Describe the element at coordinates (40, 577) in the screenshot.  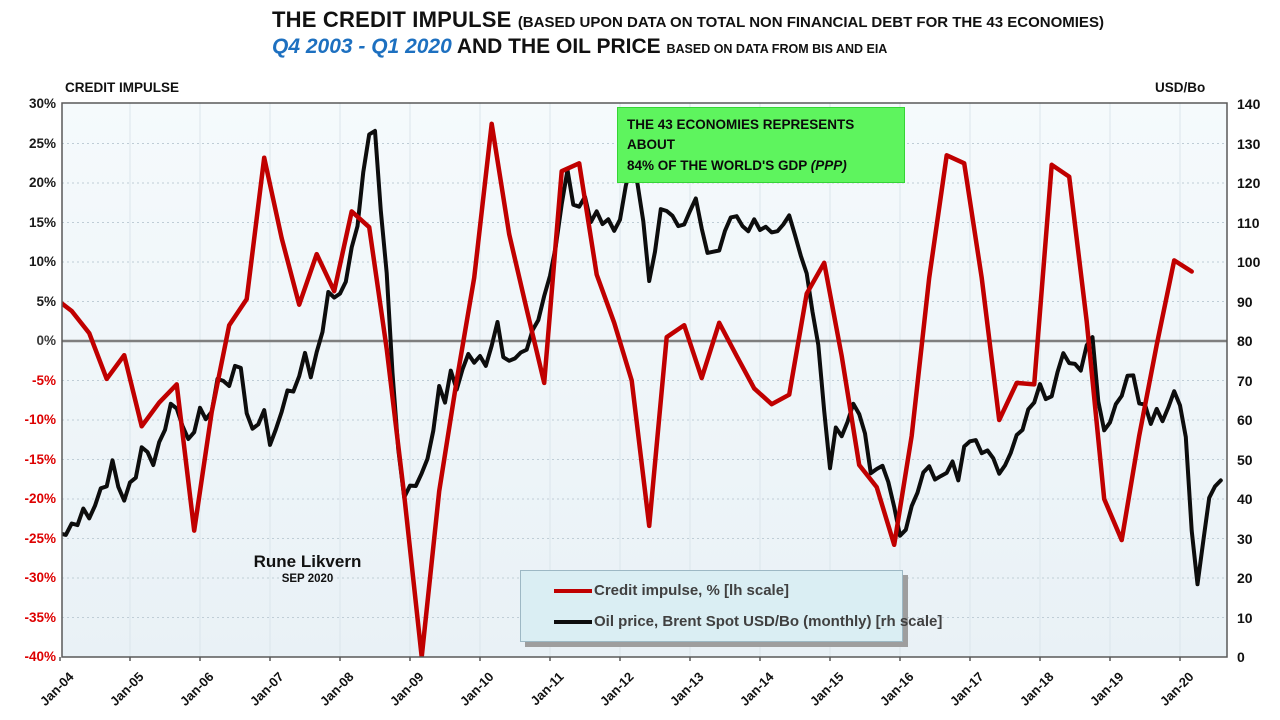
I see `left-axis-tick--30%: -30%` at that location.